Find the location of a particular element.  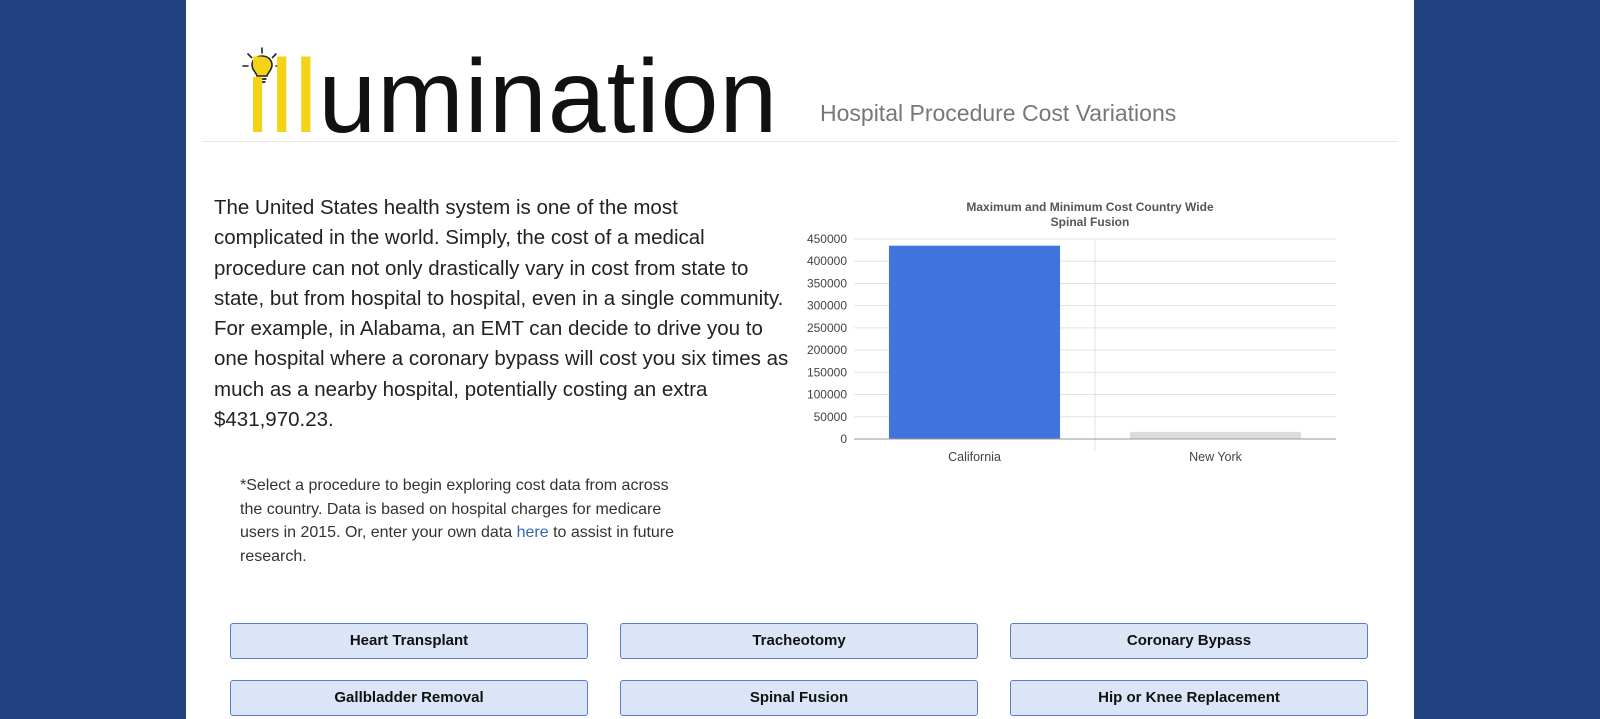

illumination-logo: illumination is located at coordinates (506, 87).